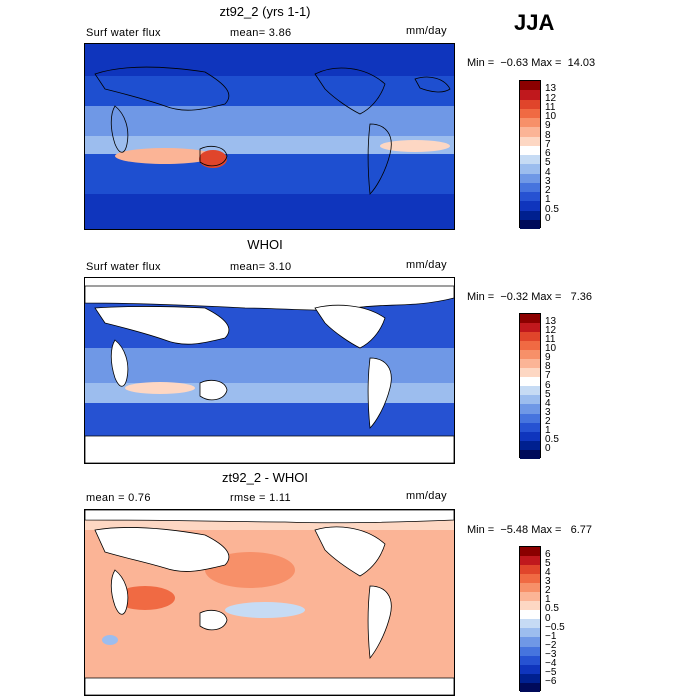 The height and width of the screenshot is (700, 700). Describe the element at coordinates (123, 267) in the screenshot. I see `panel2-variable-label: Surf water flux` at that location.